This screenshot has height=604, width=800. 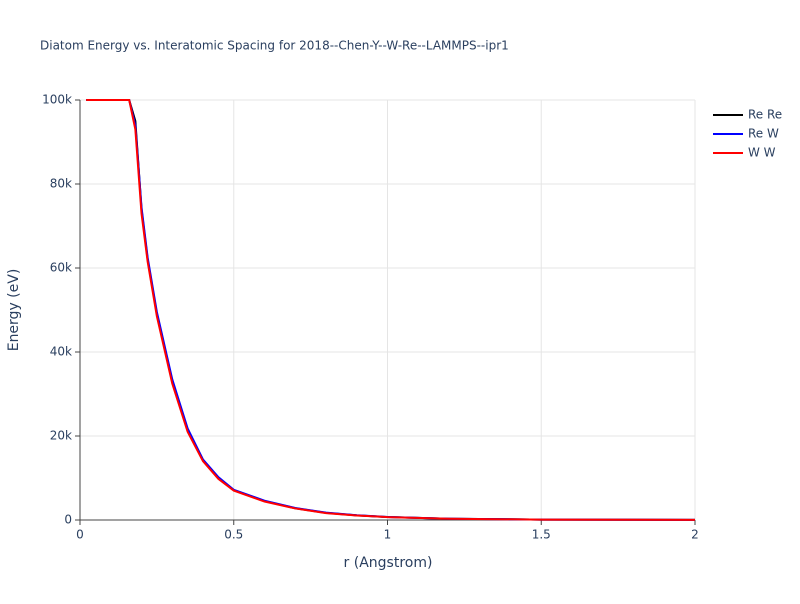 I want to click on x-tick-label: 0, so click(x=80, y=535).